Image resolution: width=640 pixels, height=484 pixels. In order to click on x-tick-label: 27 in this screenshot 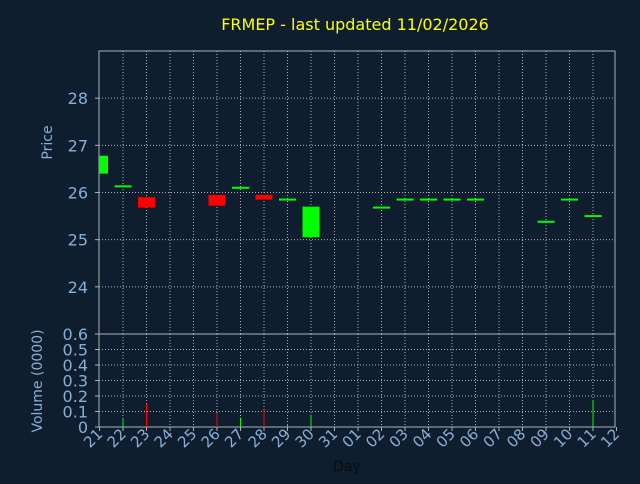, I will do `click(234, 438)`.